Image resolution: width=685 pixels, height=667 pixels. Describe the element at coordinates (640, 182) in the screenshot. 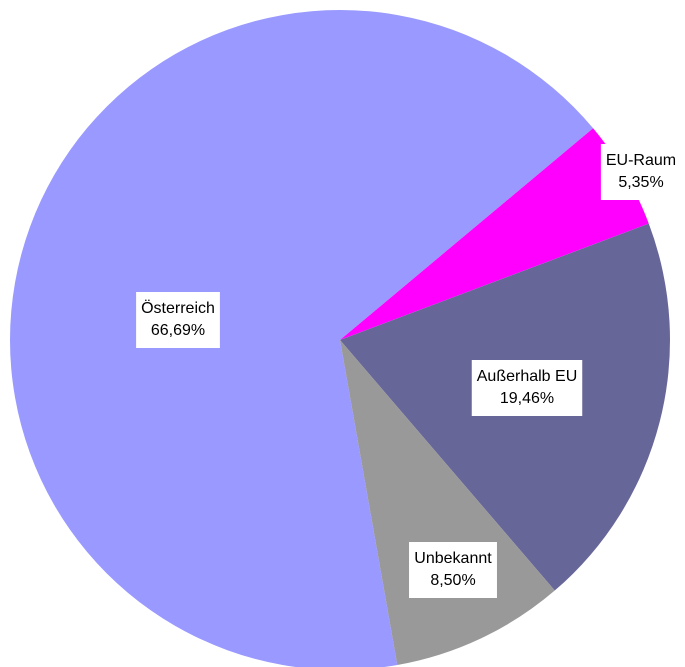

I see `label-value: 5,35%` at that location.